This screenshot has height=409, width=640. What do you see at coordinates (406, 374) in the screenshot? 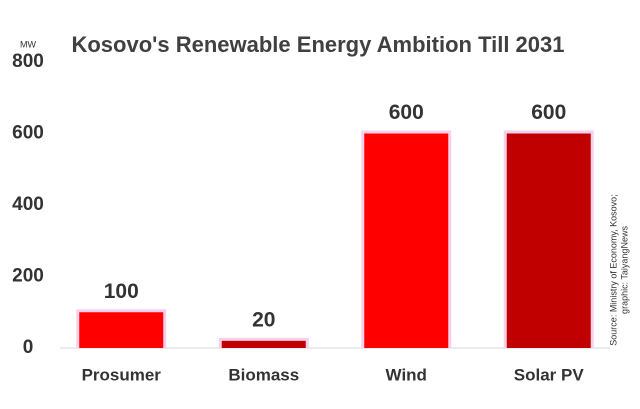
I see `x-tick-label: Wind` at bounding box center [406, 374].